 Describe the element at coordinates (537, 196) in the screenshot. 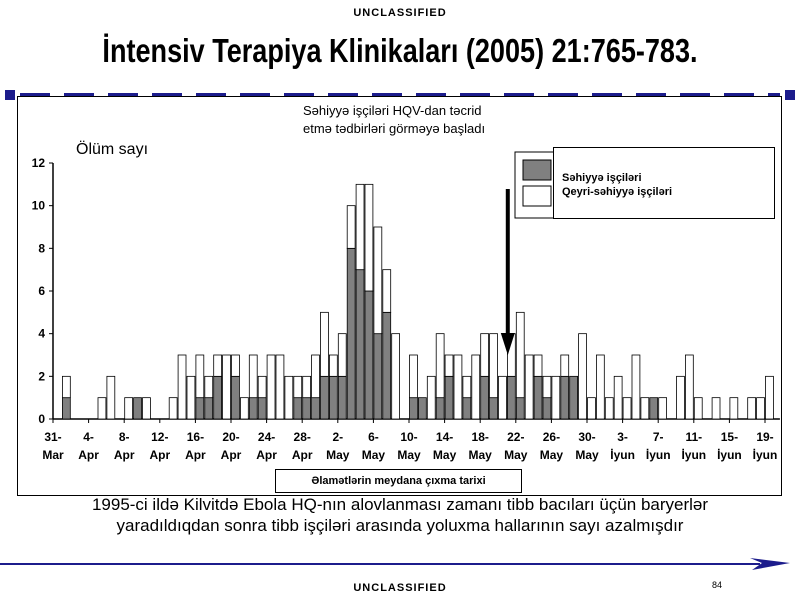

I see `legend-swatch-non-health-workers` at that location.